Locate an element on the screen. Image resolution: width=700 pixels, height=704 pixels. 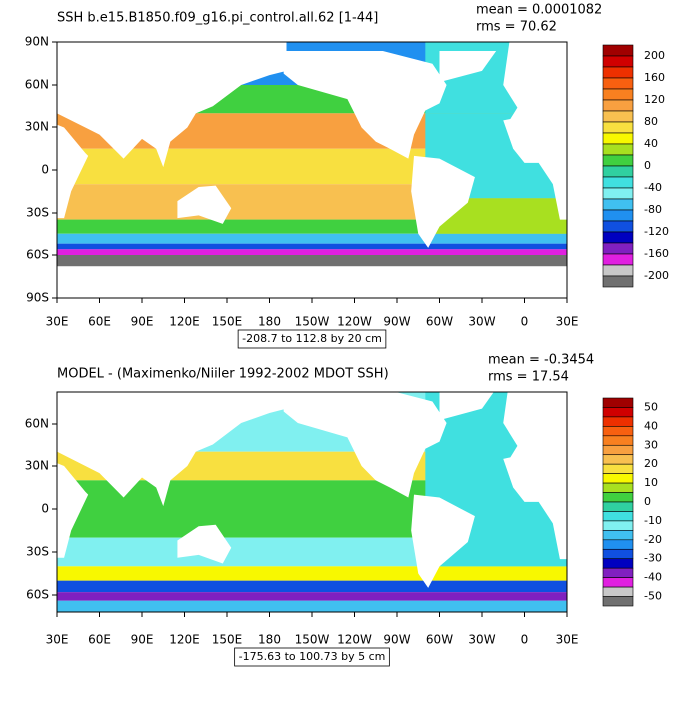
colorbar-label: 20 is located at coordinates (651, 463).